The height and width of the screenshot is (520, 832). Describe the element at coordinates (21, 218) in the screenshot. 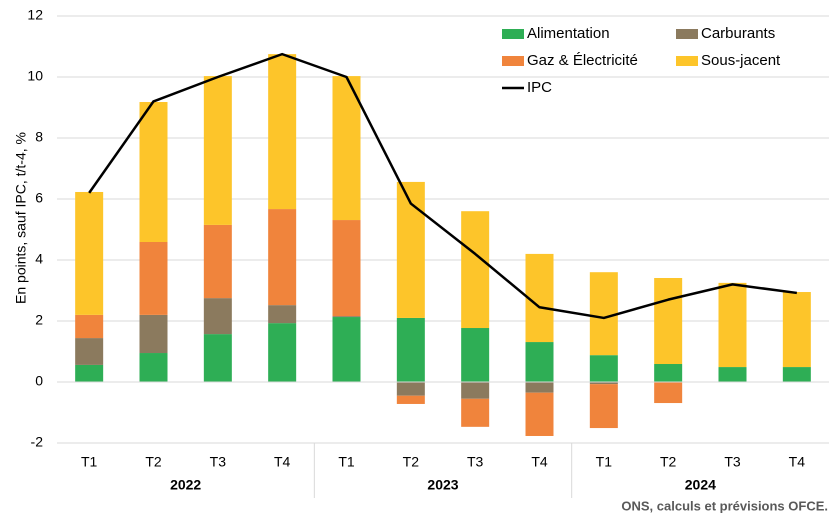

I see `y-axis-label: En points, sauf IPC, t/t-4, %` at that location.